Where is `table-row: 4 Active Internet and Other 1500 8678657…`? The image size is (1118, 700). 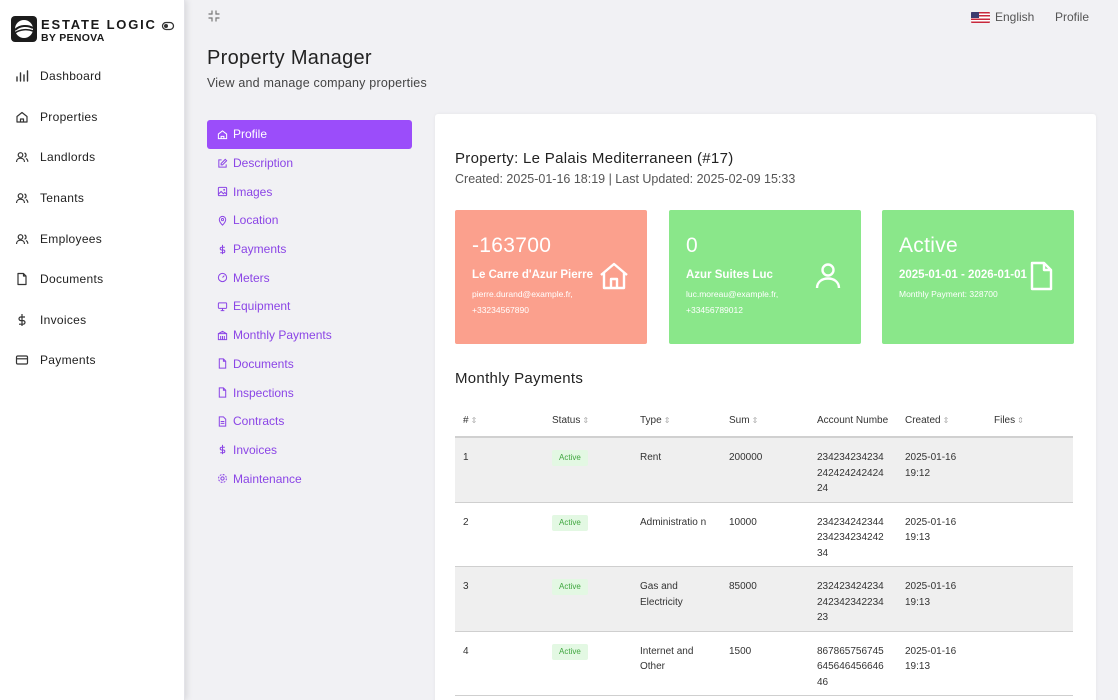
table-row: 4 Active Internet and Other 1500 8678657… is located at coordinates (764, 664).